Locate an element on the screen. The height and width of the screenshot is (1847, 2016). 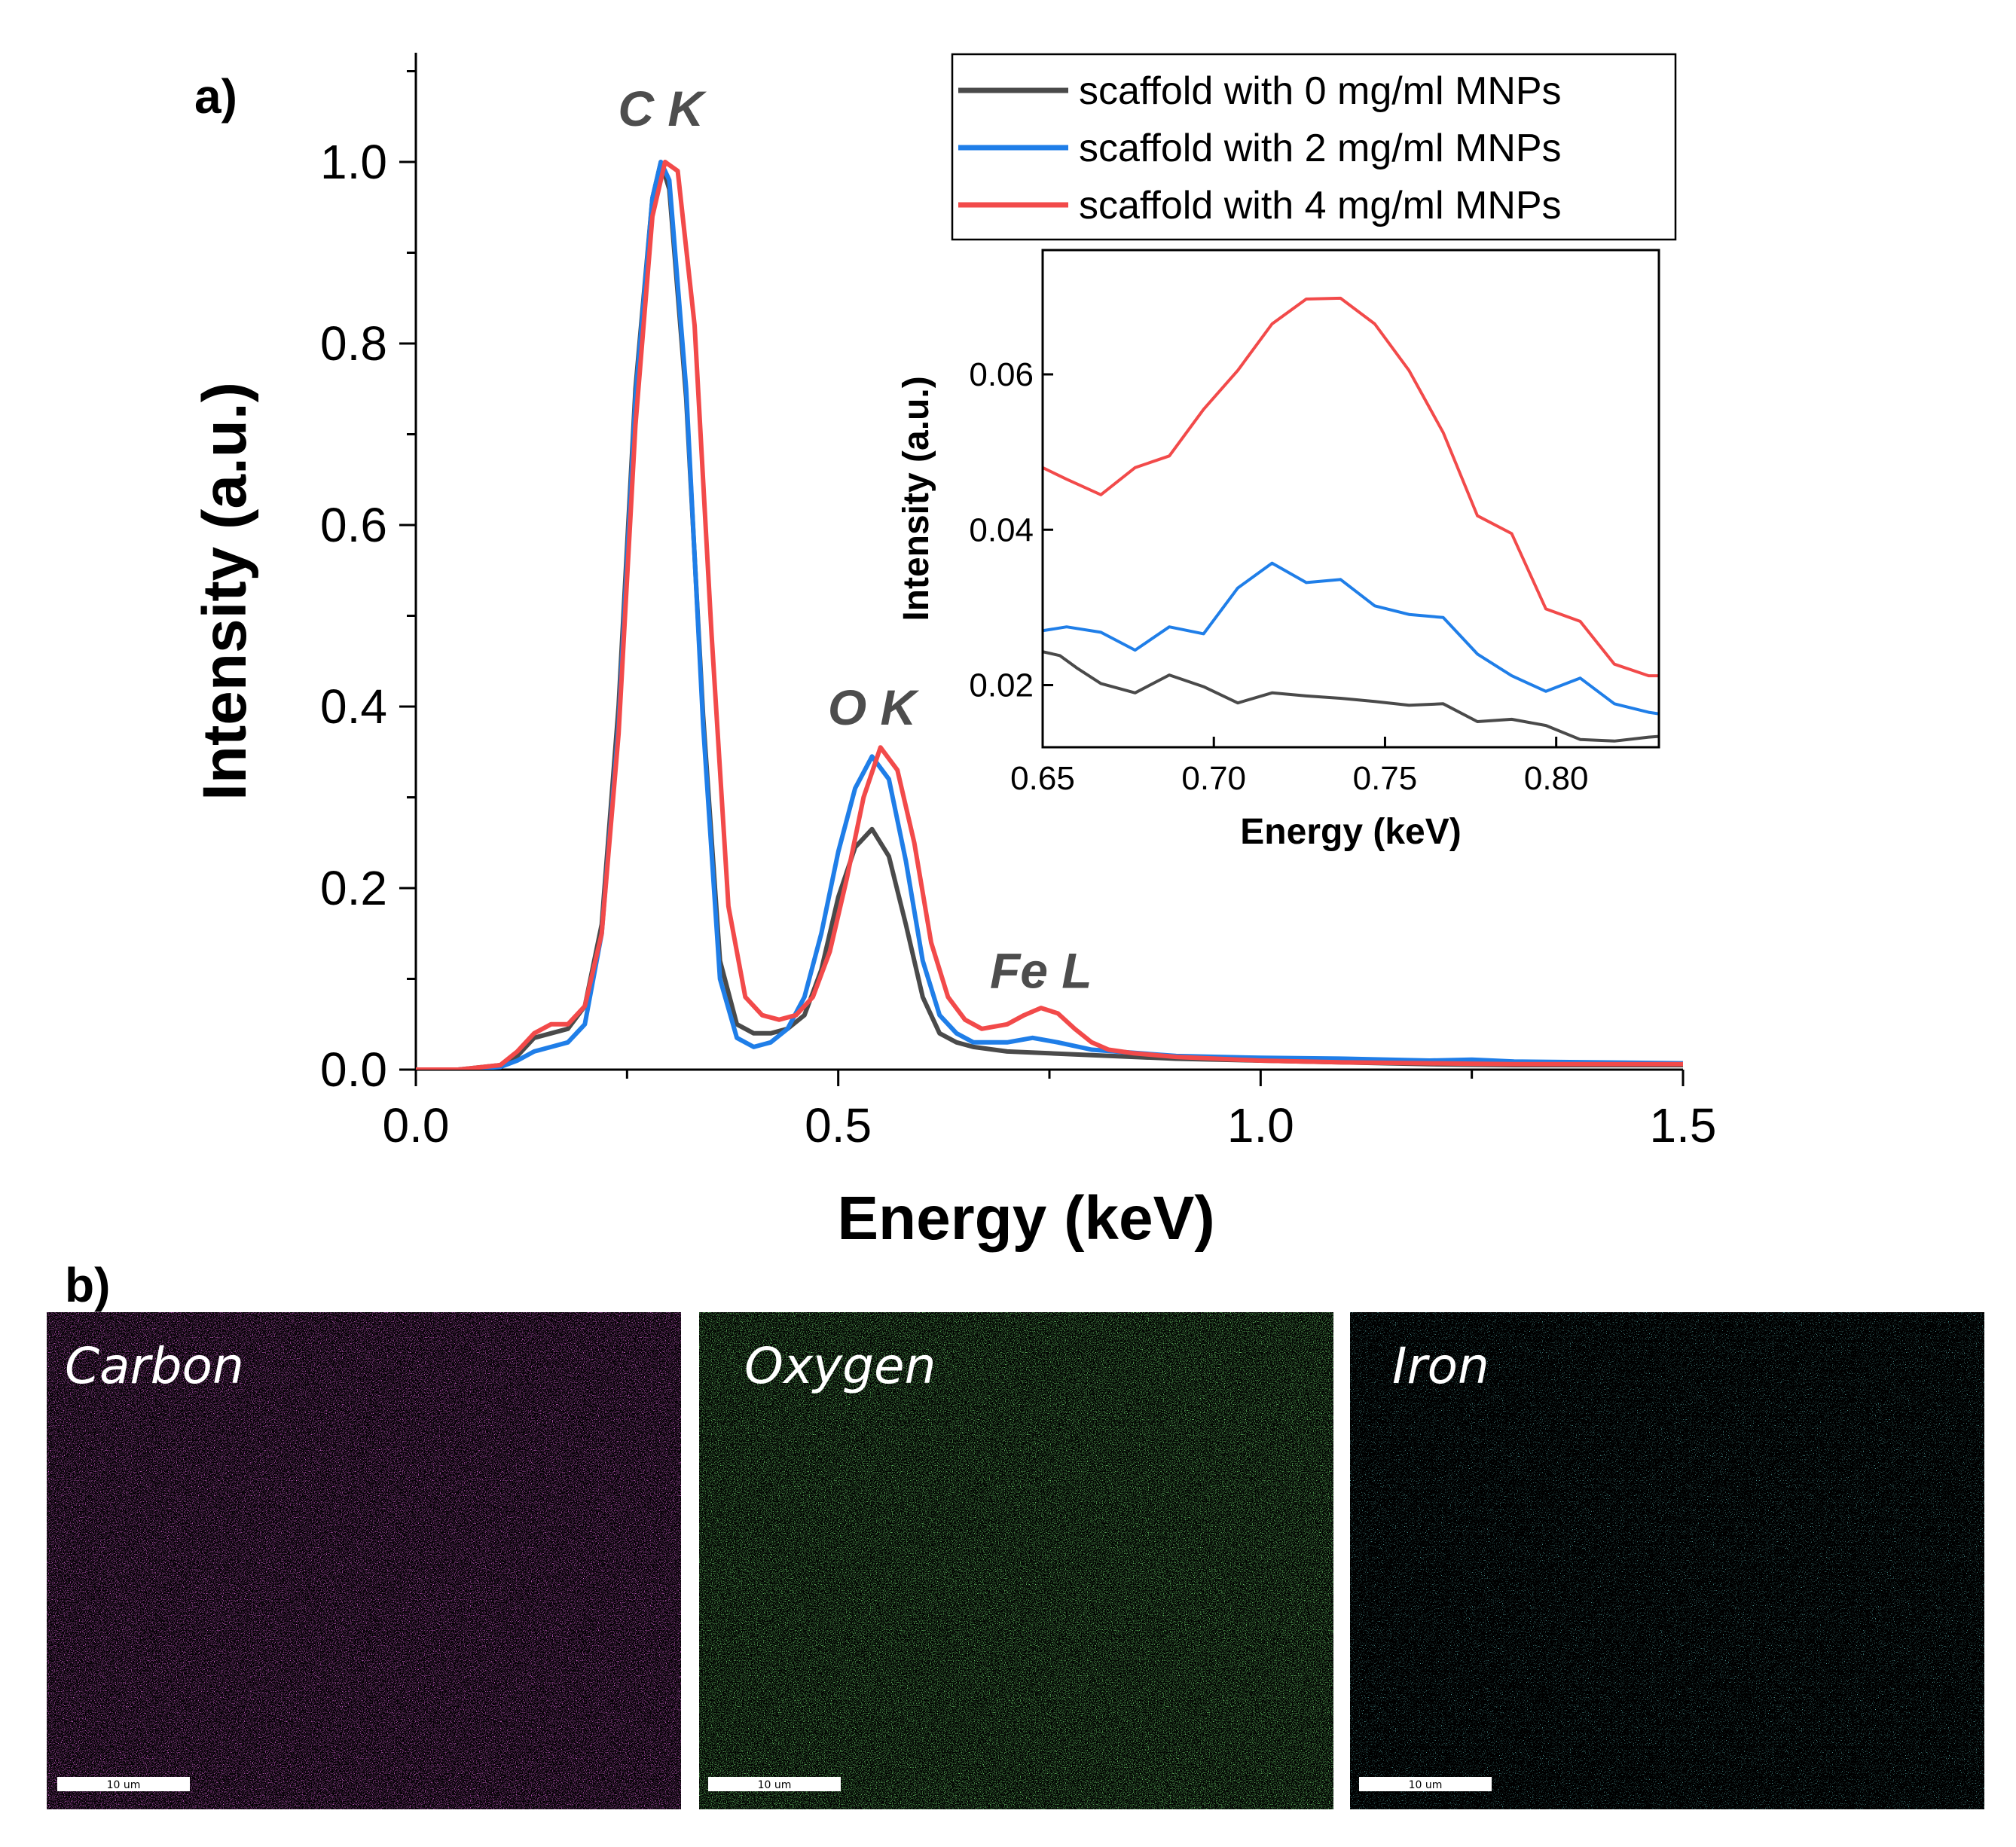
legend-label-2: scaffold with 4 mg/ml MNPs is located at coordinates (1320, 206).